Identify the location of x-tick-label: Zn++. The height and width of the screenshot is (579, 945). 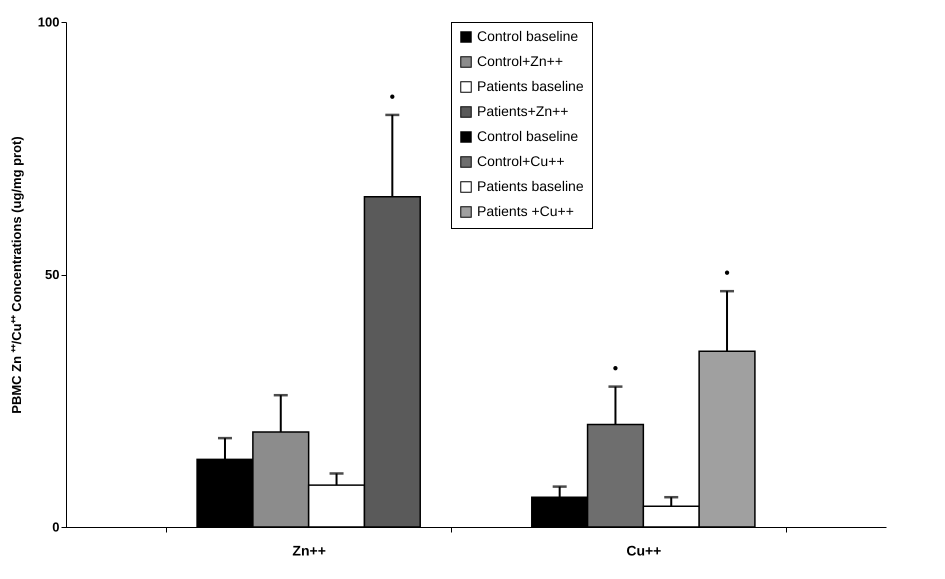
(309, 550).